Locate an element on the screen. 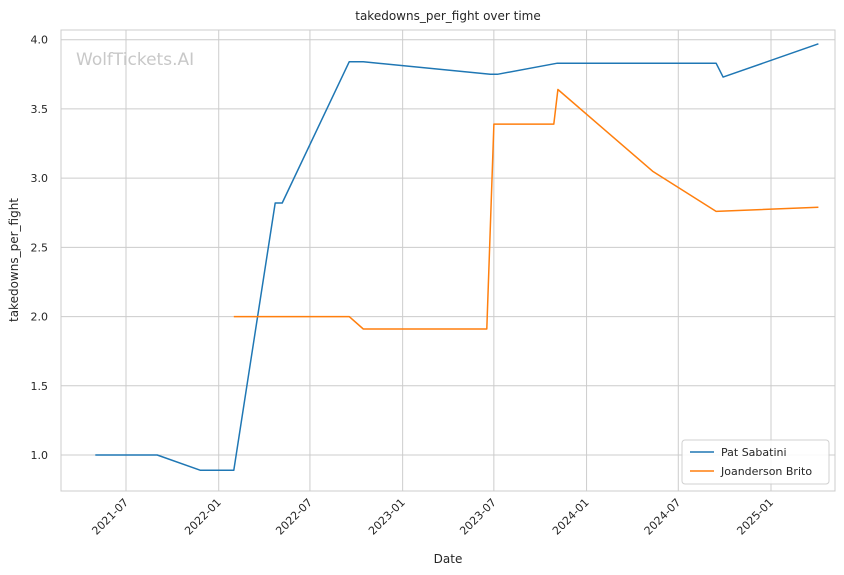 The image size is (844, 575). x-axis-title: Date is located at coordinates (448, 559).